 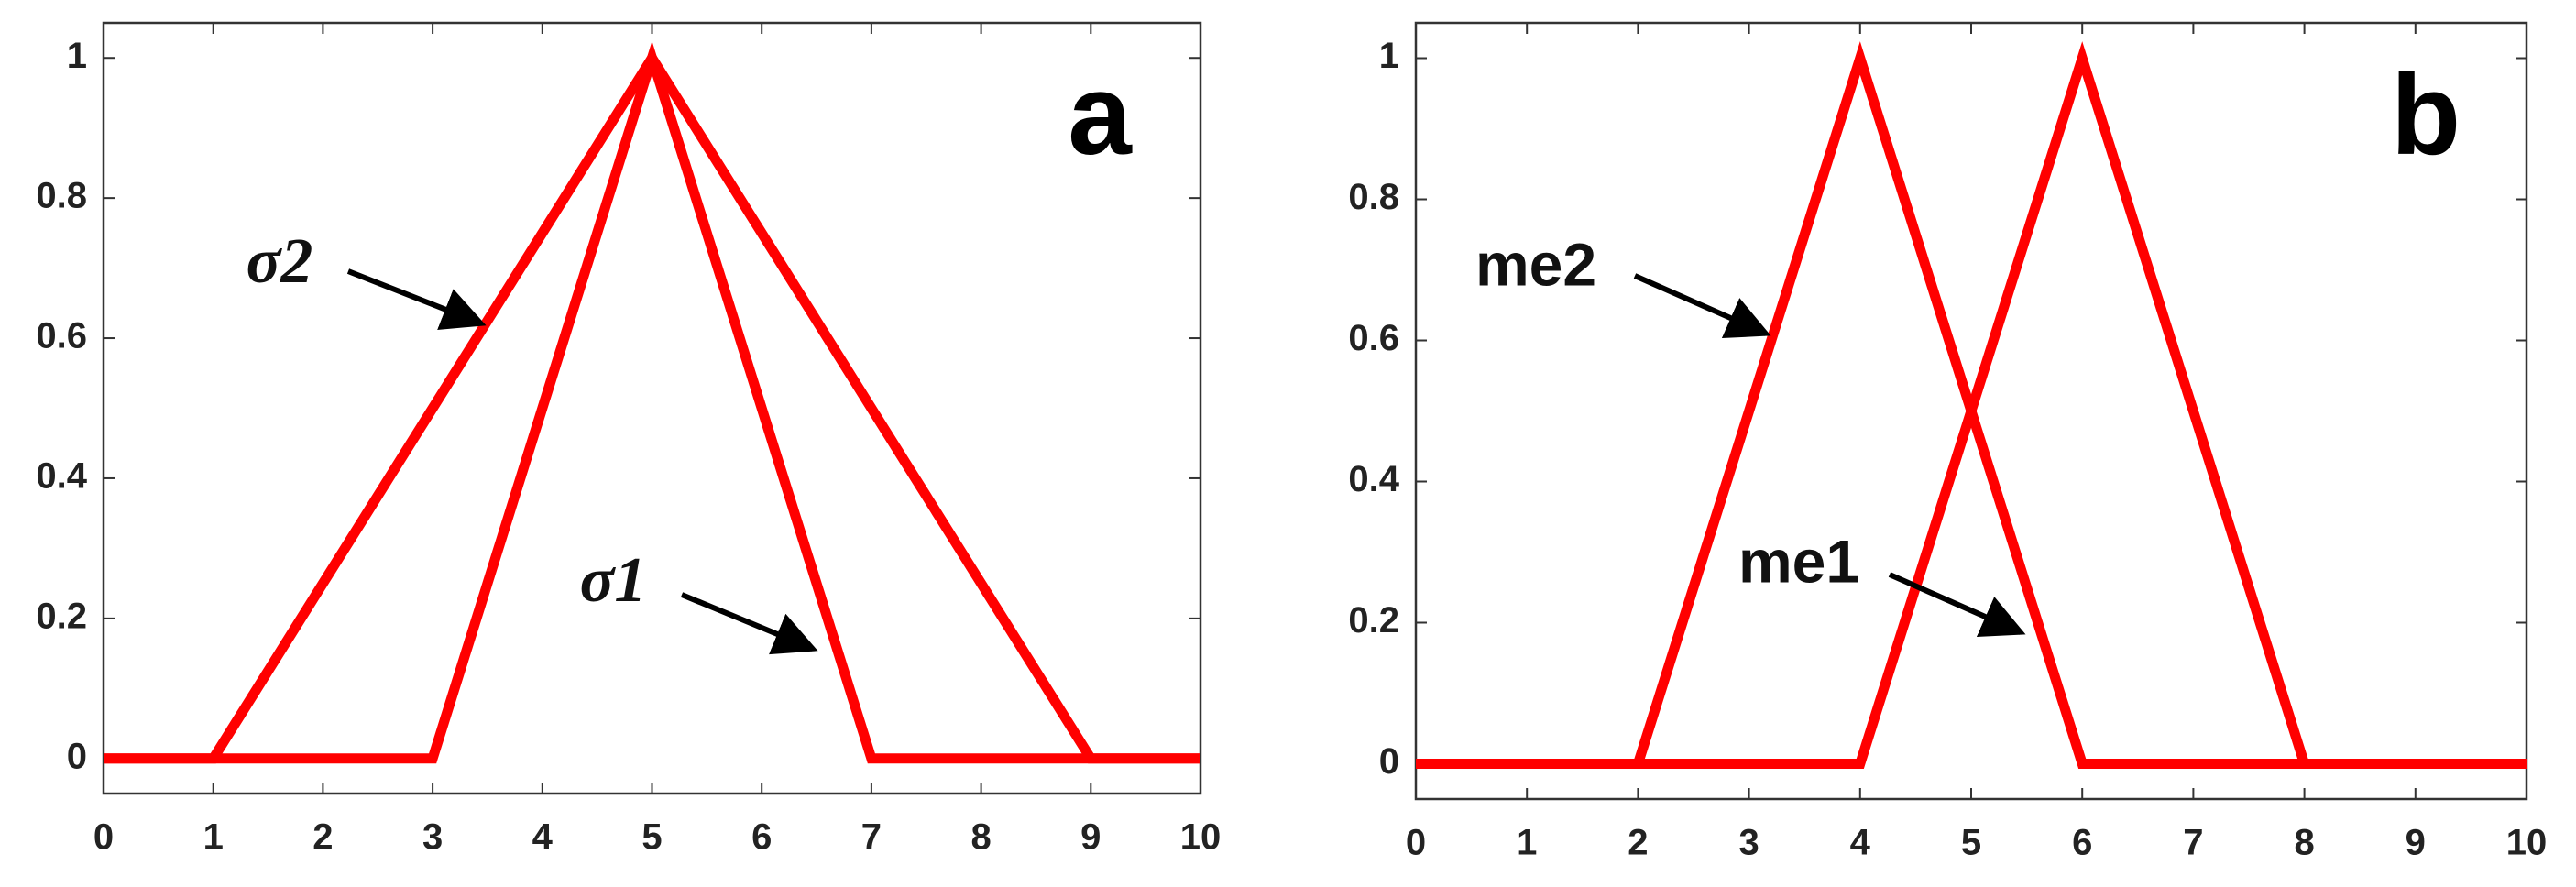 What do you see at coordinates (1100, 115) in the screenshot?
I see `panel-label: a` at bounding box center [1100, 115].